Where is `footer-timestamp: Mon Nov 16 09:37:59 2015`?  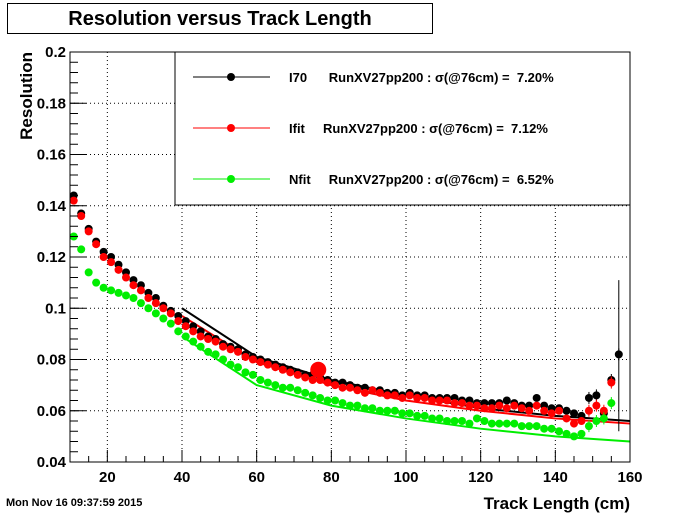
footer-timestamp: Mon Nov 16 09:37:59 2015 is located at coordinates (74, 503).